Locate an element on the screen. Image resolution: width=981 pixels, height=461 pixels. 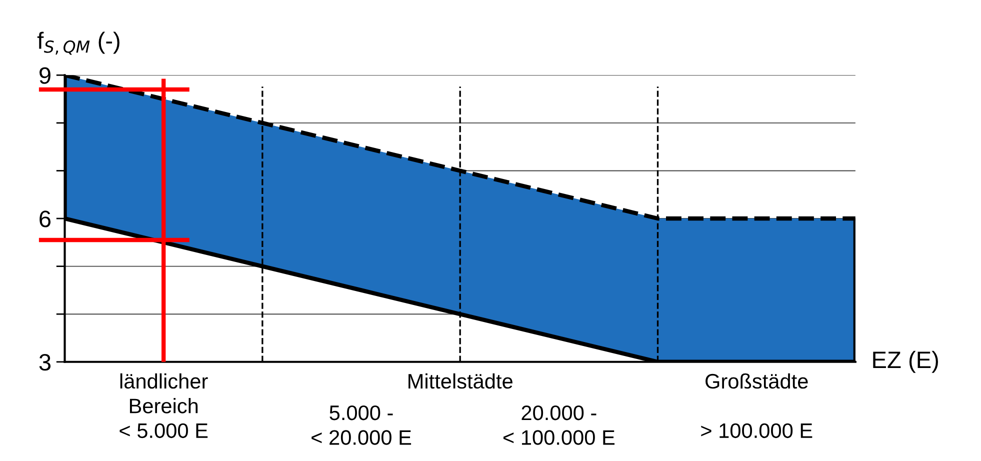
y-tick-label: 9 is located at coordinates (45, 75).